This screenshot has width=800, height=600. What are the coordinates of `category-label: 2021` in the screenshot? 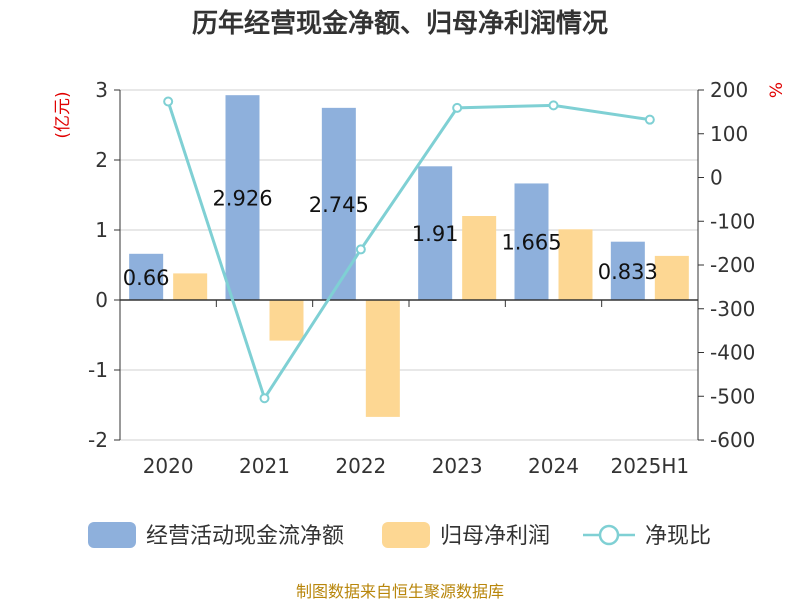 It's located at (264, 466).